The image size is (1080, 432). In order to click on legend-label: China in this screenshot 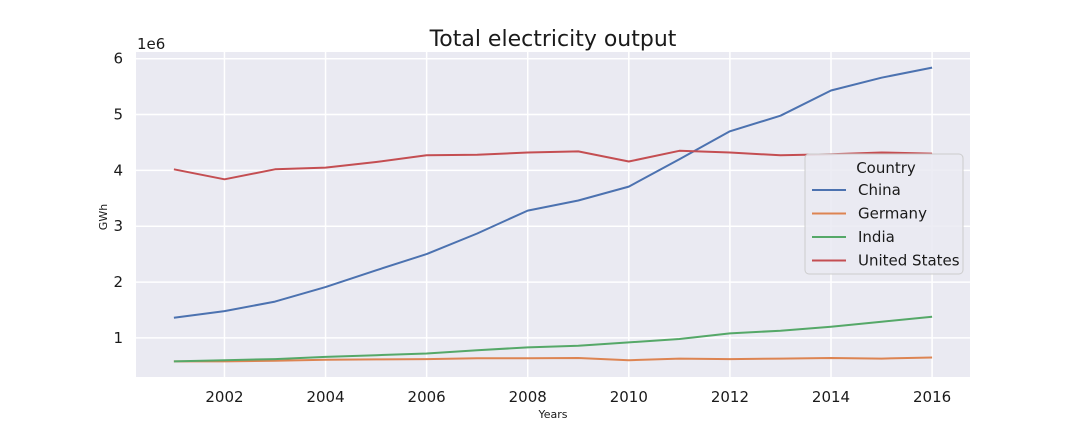, I will do `click(879, 190)`.